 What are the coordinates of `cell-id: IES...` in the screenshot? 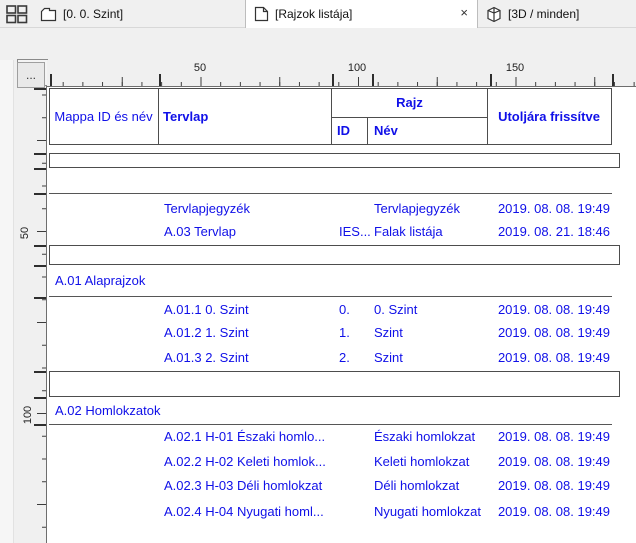 It's located at (355, 231).